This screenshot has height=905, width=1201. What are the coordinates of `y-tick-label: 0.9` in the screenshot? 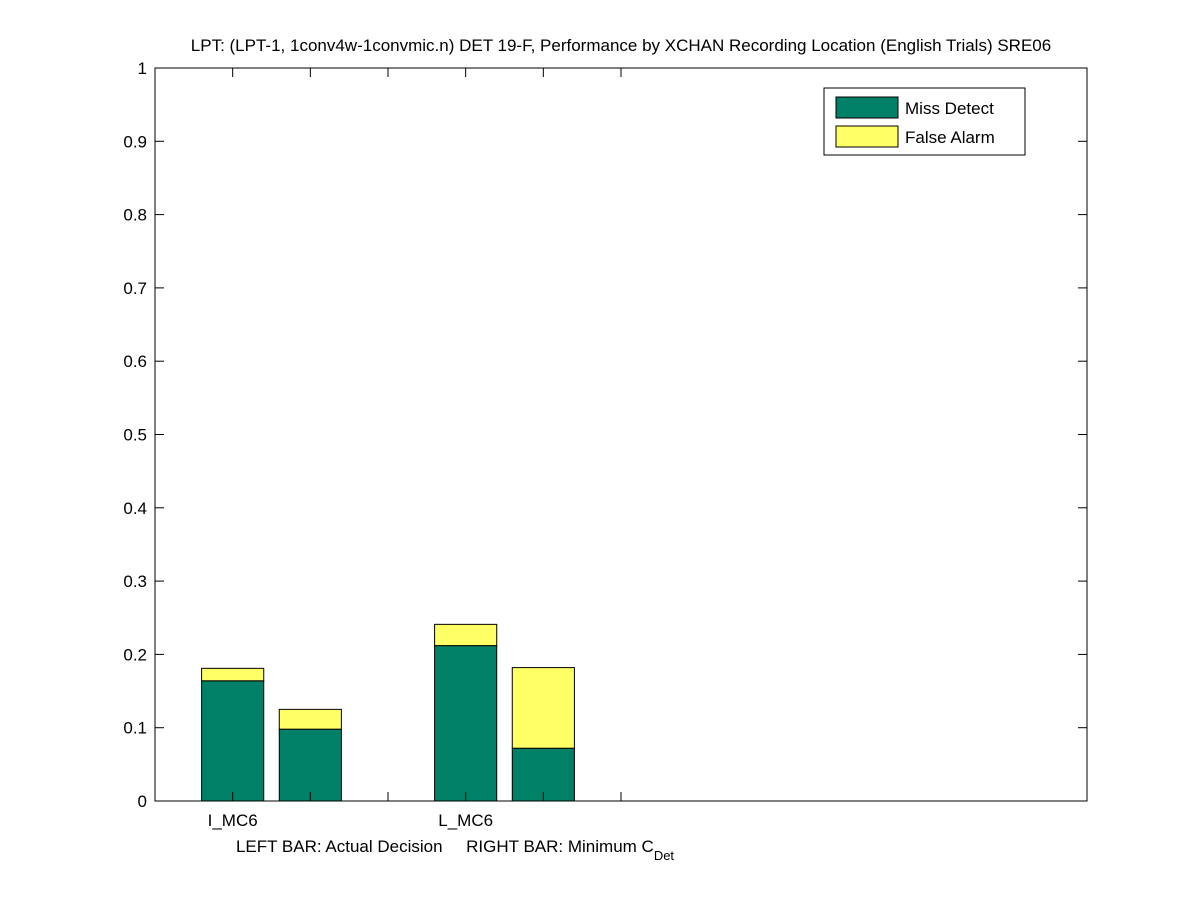 It's located at (135, 141).